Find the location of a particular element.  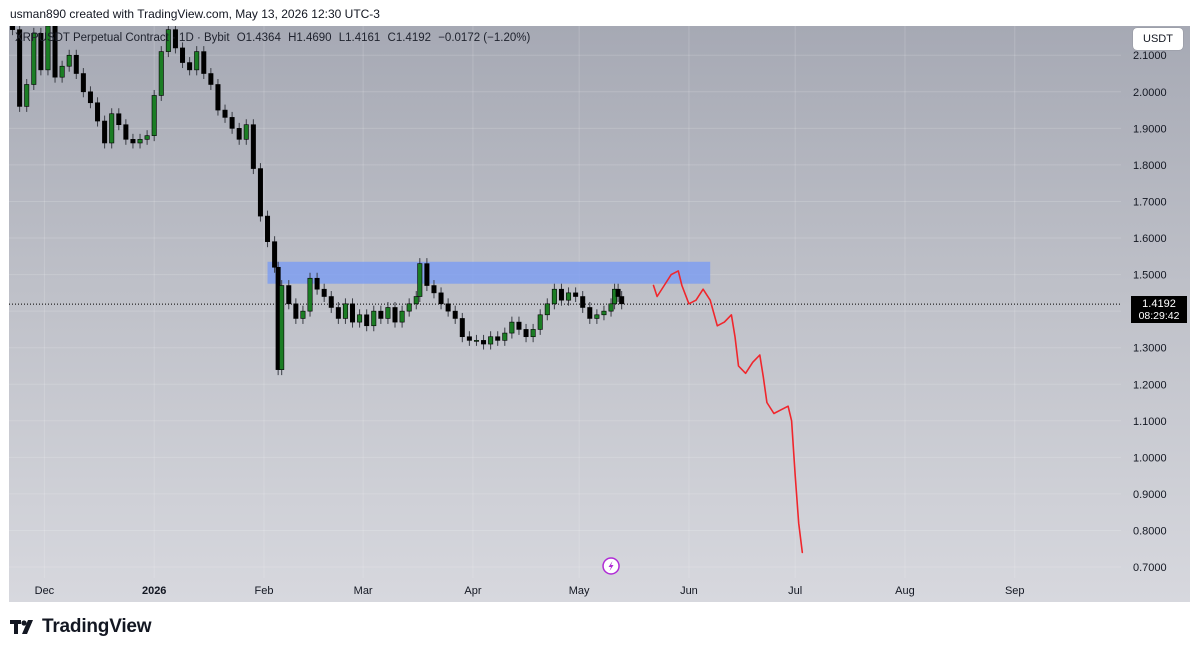

tradingview-logo: TradingView is located at coordinates (81, 627).